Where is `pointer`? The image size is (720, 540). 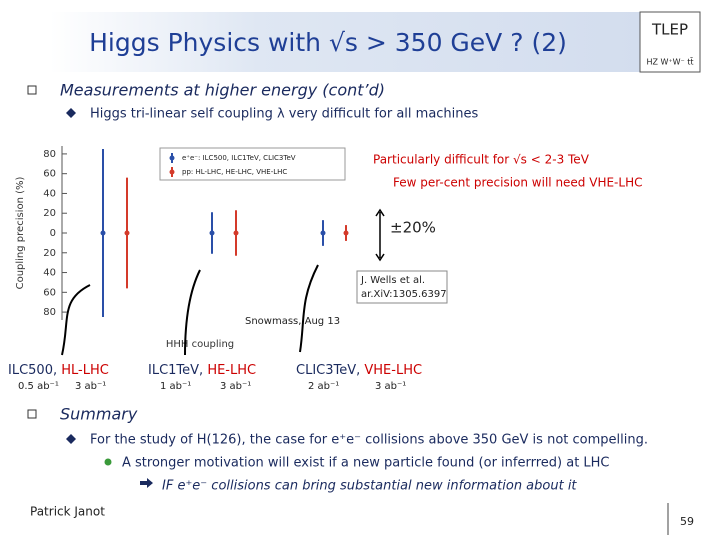 pointer is located at coordinates (190, 310).